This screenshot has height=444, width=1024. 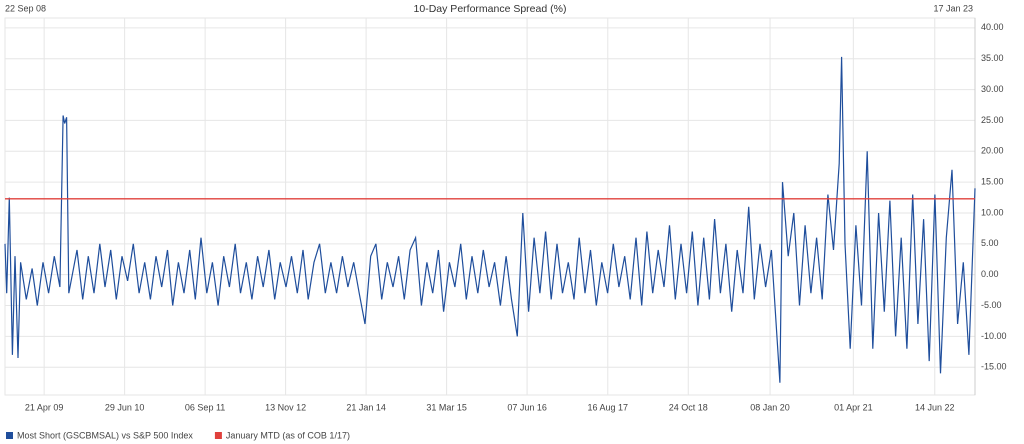 I want to click on y-tick-label: 0.00, so click(x=990, y=274).